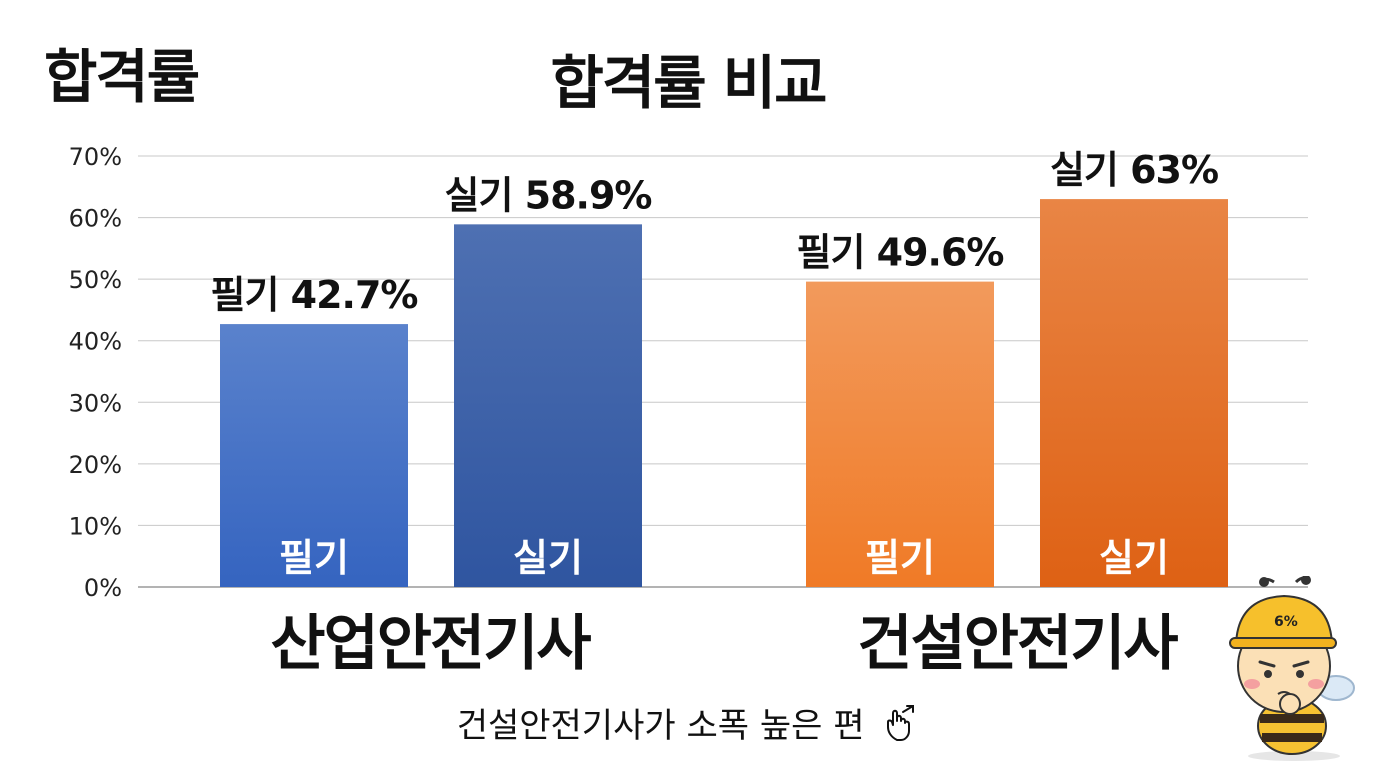 The width and height of the screenshot is (1376, 768). Describe the element at coordinates (314, 295) in the screenshot. I see `bar-value-label: 필기 42.7%` at that location.